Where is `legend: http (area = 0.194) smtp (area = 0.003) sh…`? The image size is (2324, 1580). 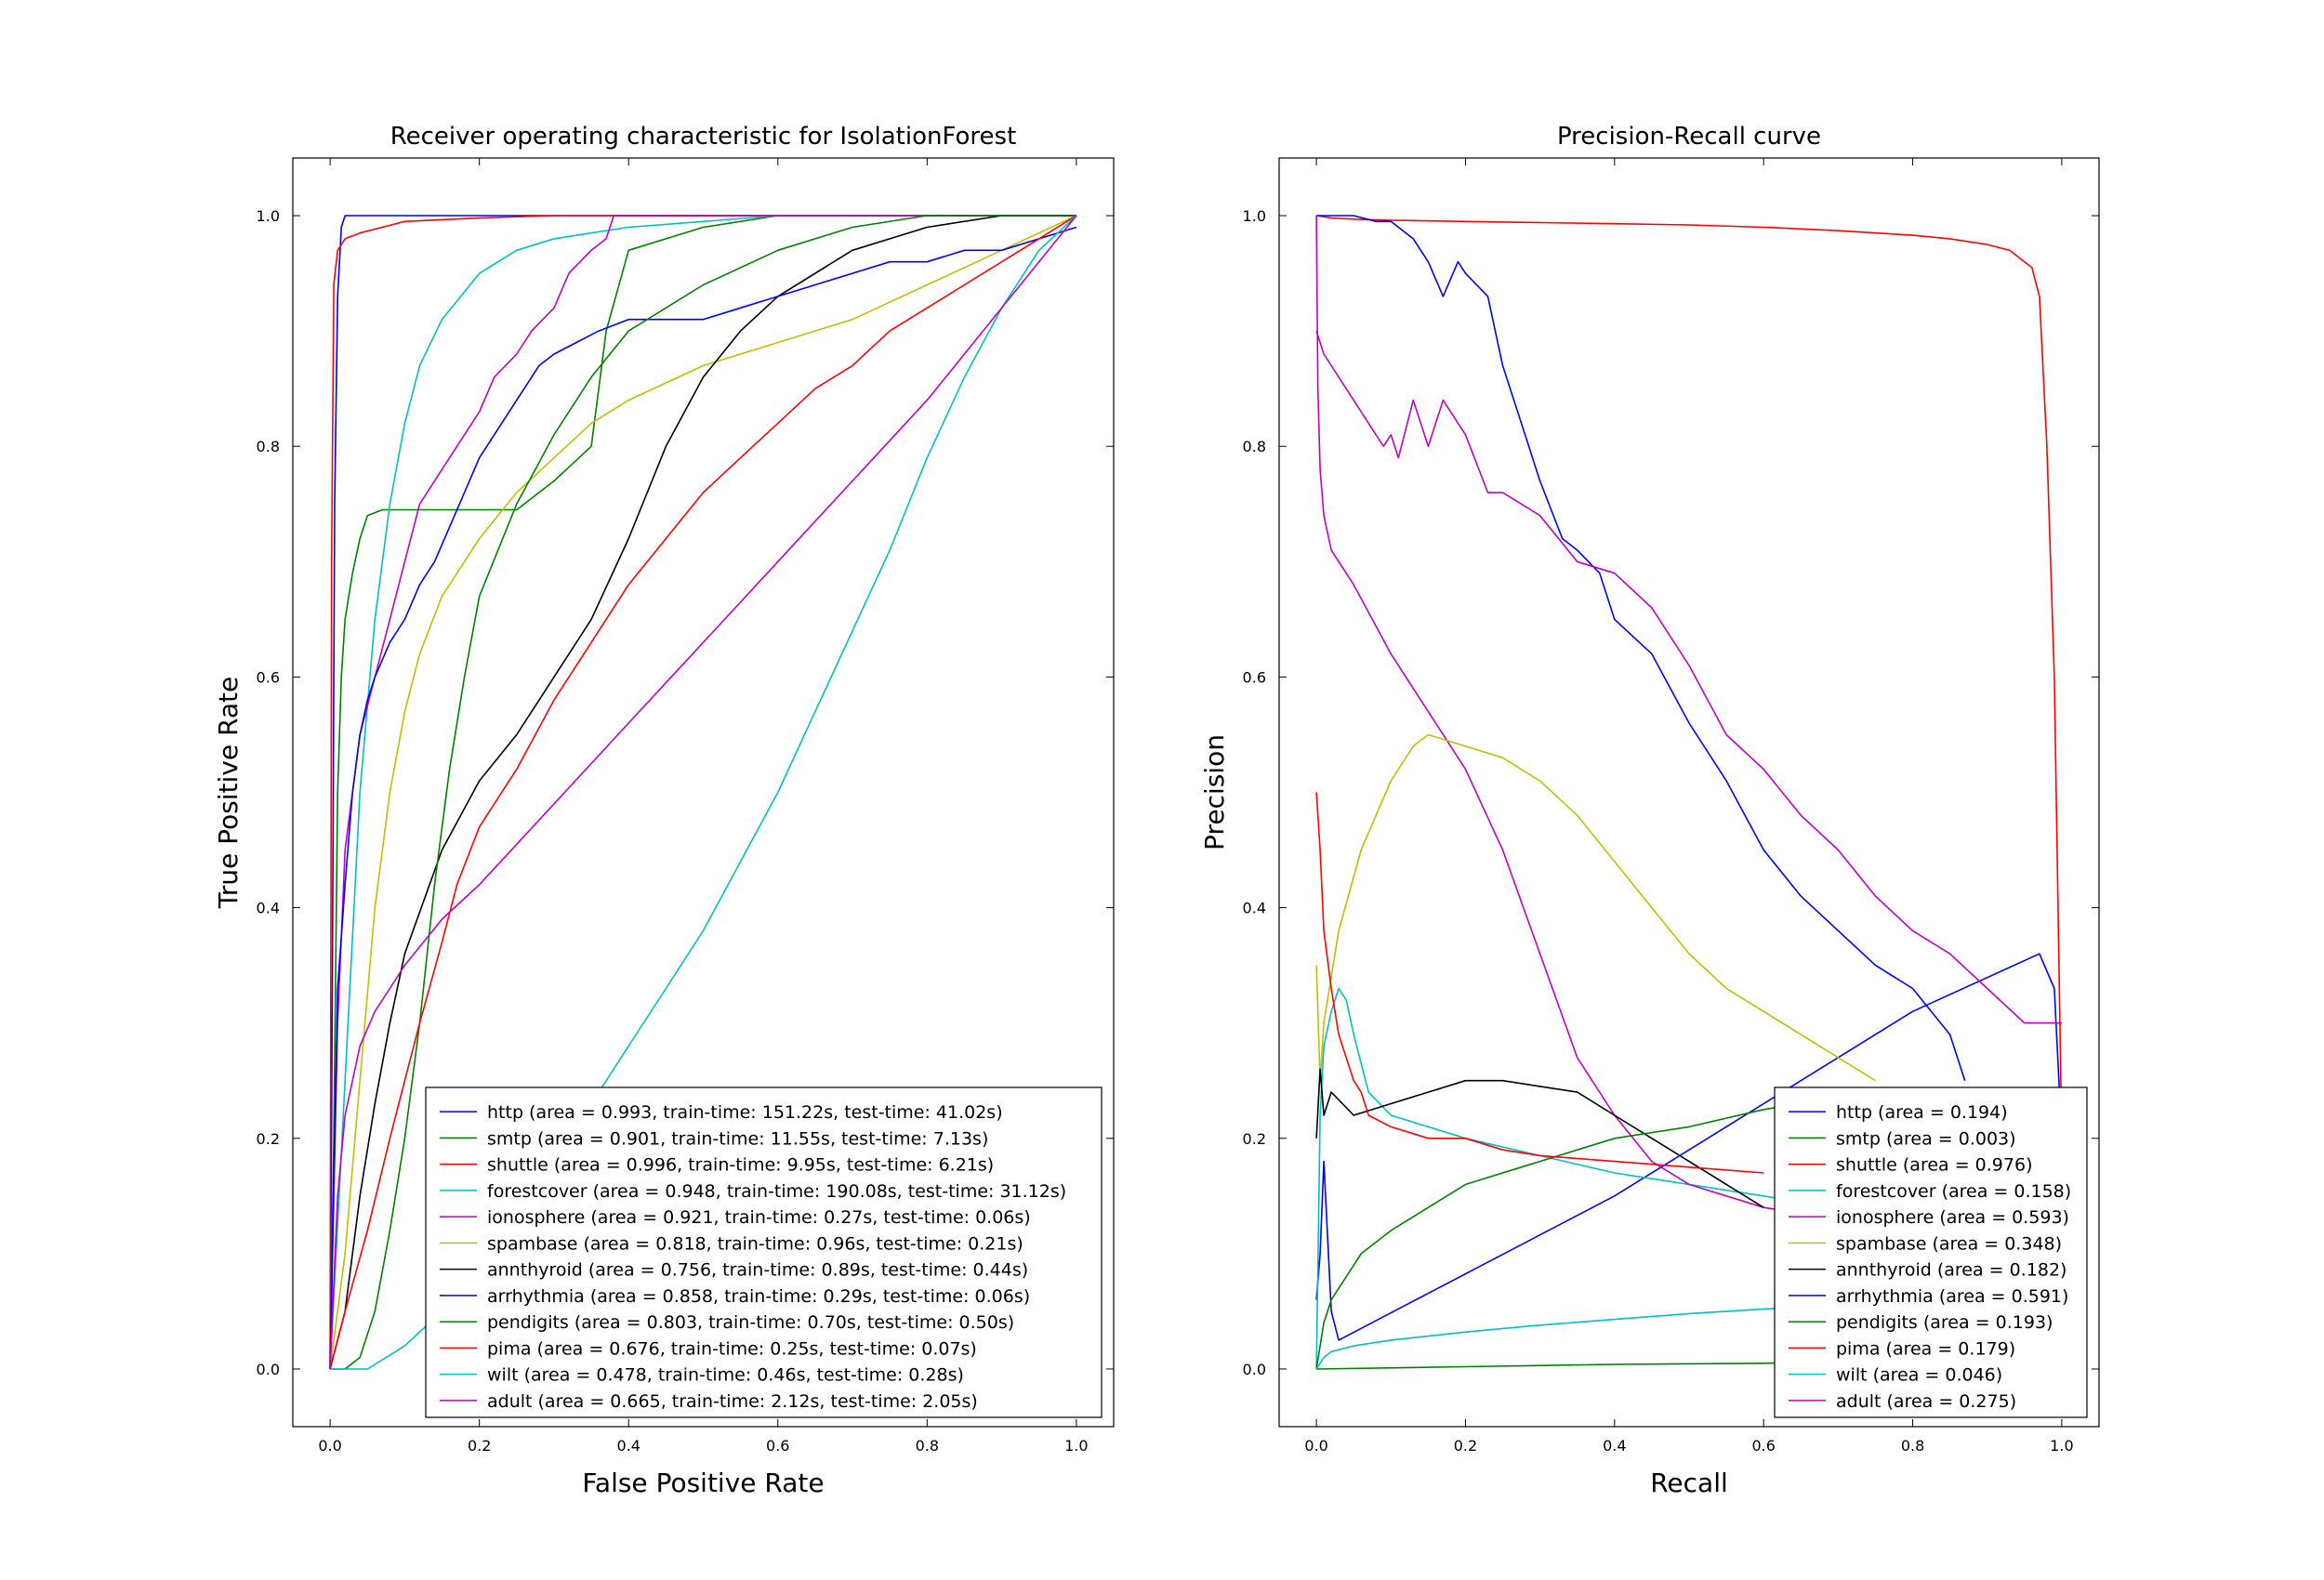
legend: http (area = 0.194) smtp (area = 0.003) sh… is located at coordinates (1931, 1252).